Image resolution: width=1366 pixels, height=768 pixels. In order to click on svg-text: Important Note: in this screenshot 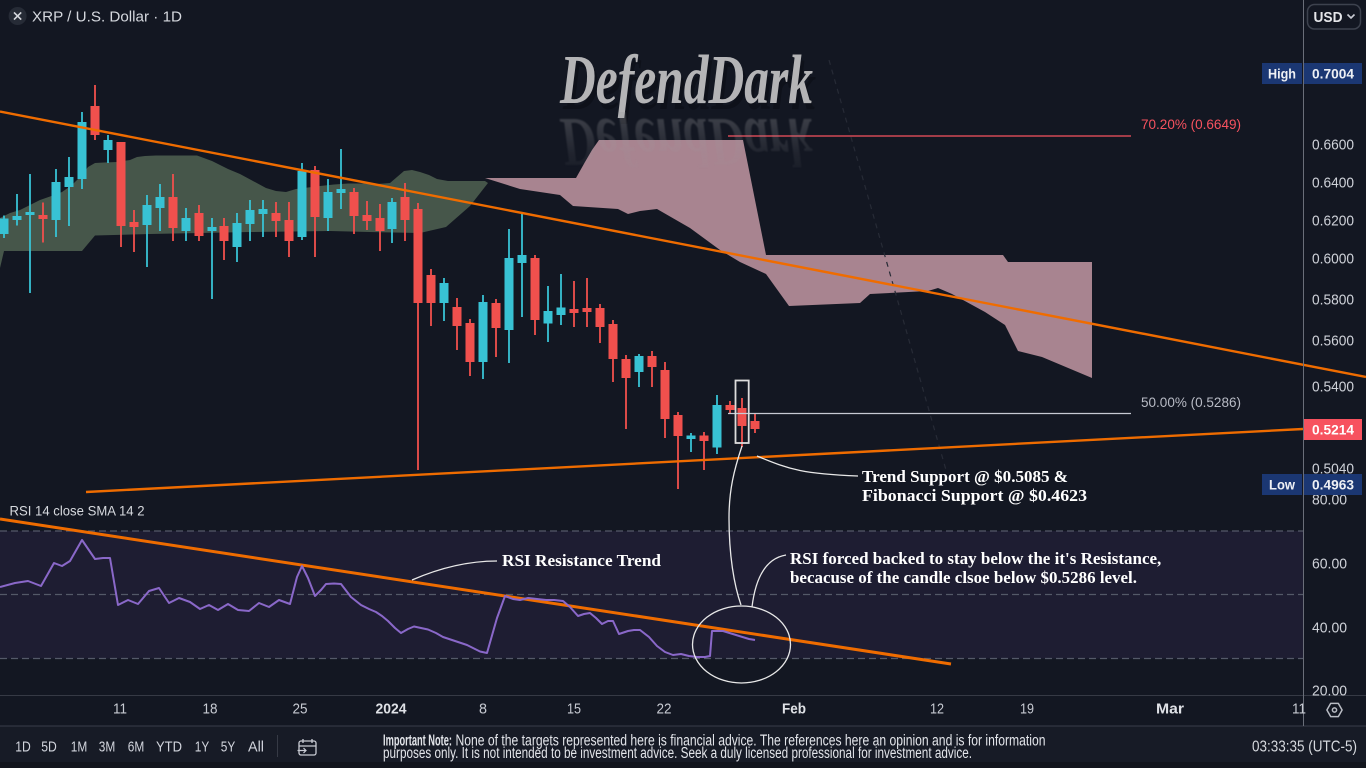, I will do `click(417, 740)`.